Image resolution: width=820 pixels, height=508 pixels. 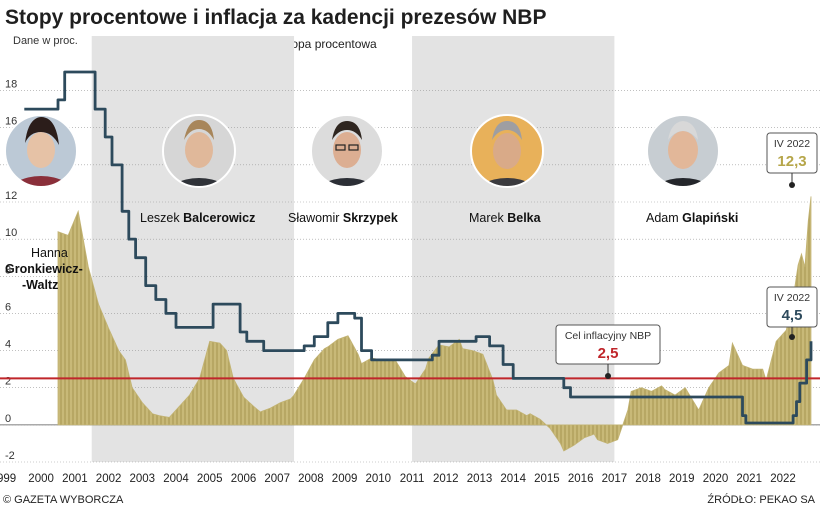 I want to click on target-callout: Cel inflacyjny NBP 2,5, so click(x=608, y=351).